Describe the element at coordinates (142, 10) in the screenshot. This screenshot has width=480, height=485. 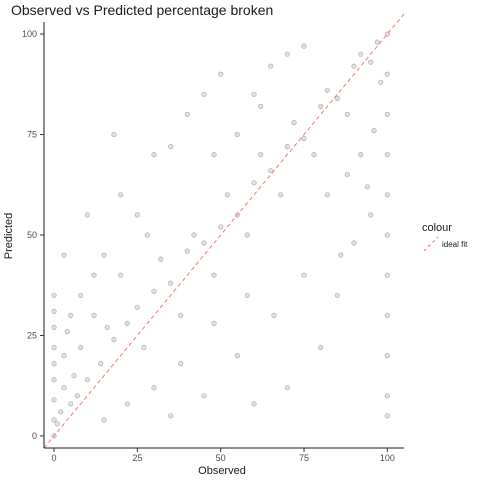
I see `chart-title: Observed vs Predicted percentage broken` at that location.